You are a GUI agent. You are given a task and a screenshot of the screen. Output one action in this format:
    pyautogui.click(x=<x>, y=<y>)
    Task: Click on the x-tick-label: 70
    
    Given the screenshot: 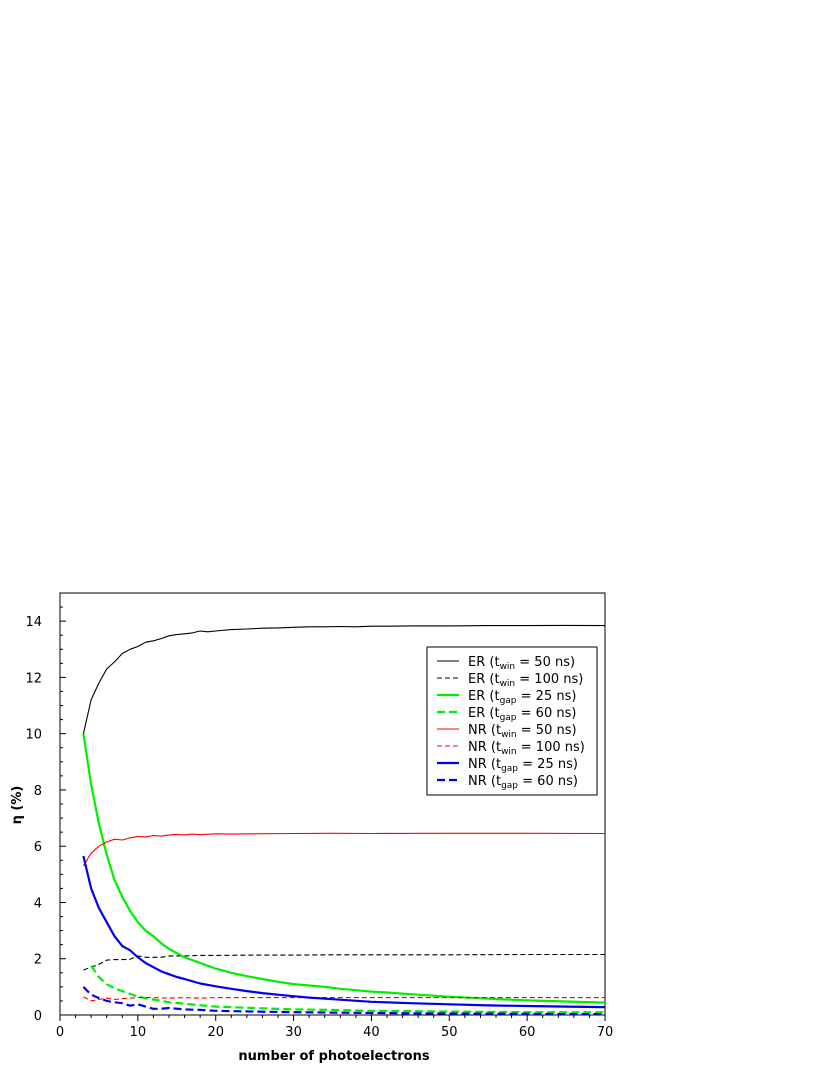 What is the action you would take?
    pyautogui.click(x=605, y=1032)
    